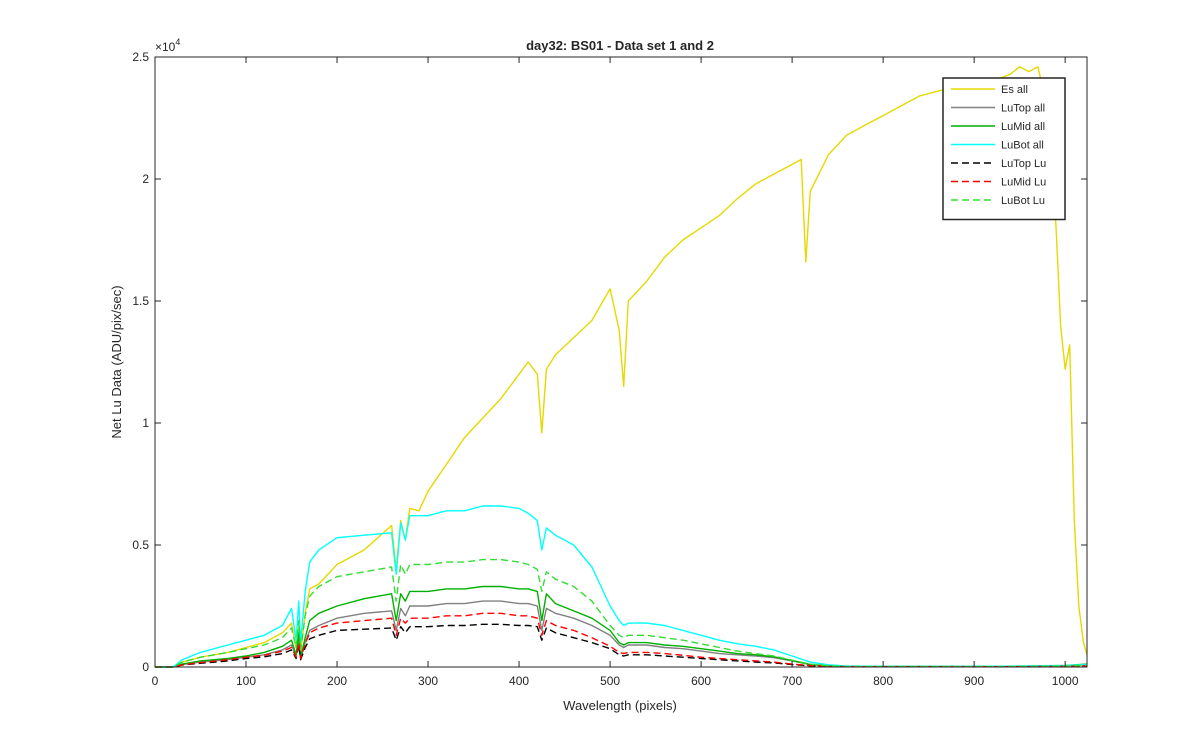  Describe the element at coordinates (792, 681) in the screenshot. I see `x-tick-label: 700` at that location.